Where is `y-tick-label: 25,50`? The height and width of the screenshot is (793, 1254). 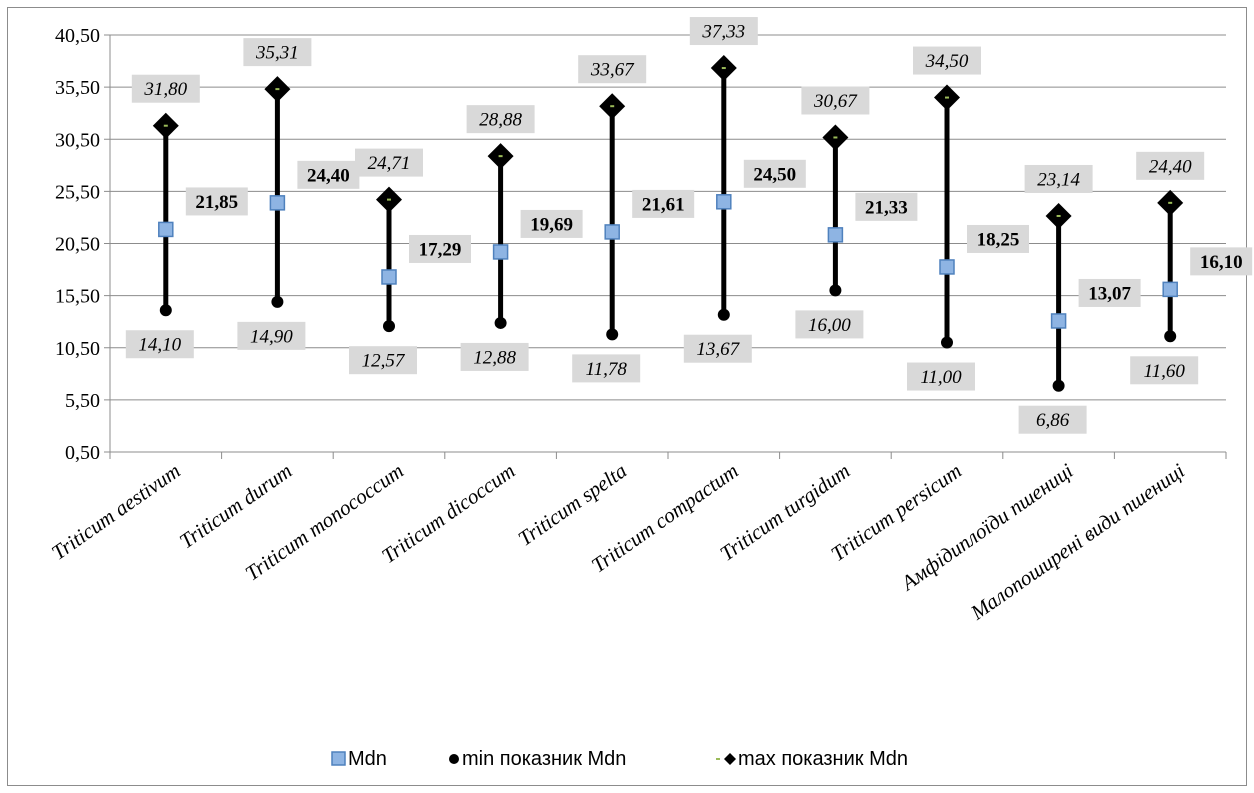 y-tick-label: 25,50 is located at coordinates (77, 192).